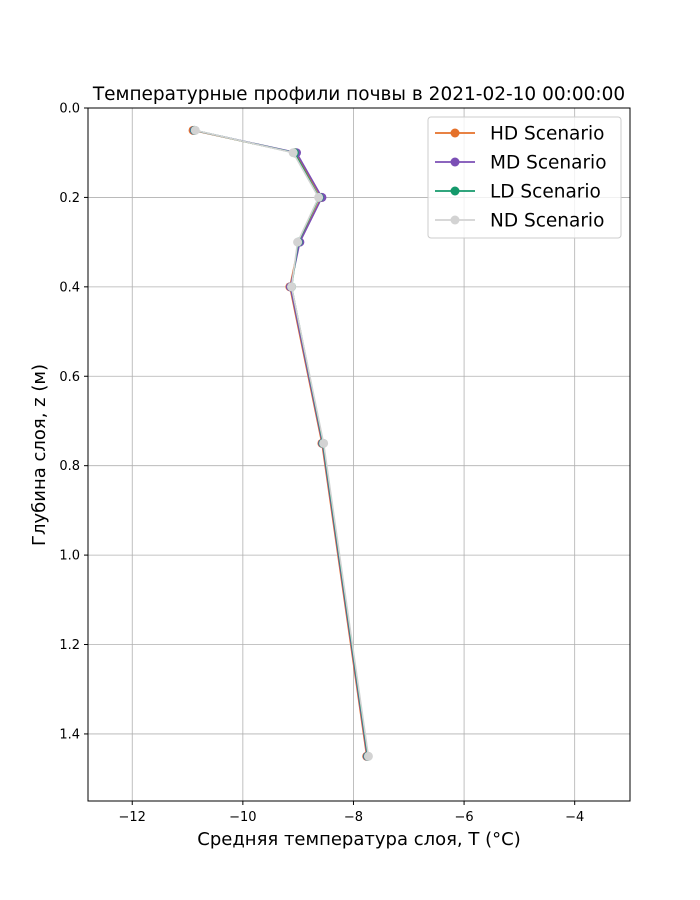  I want to click on legend-label: MD Scenario, so click(548, 163).